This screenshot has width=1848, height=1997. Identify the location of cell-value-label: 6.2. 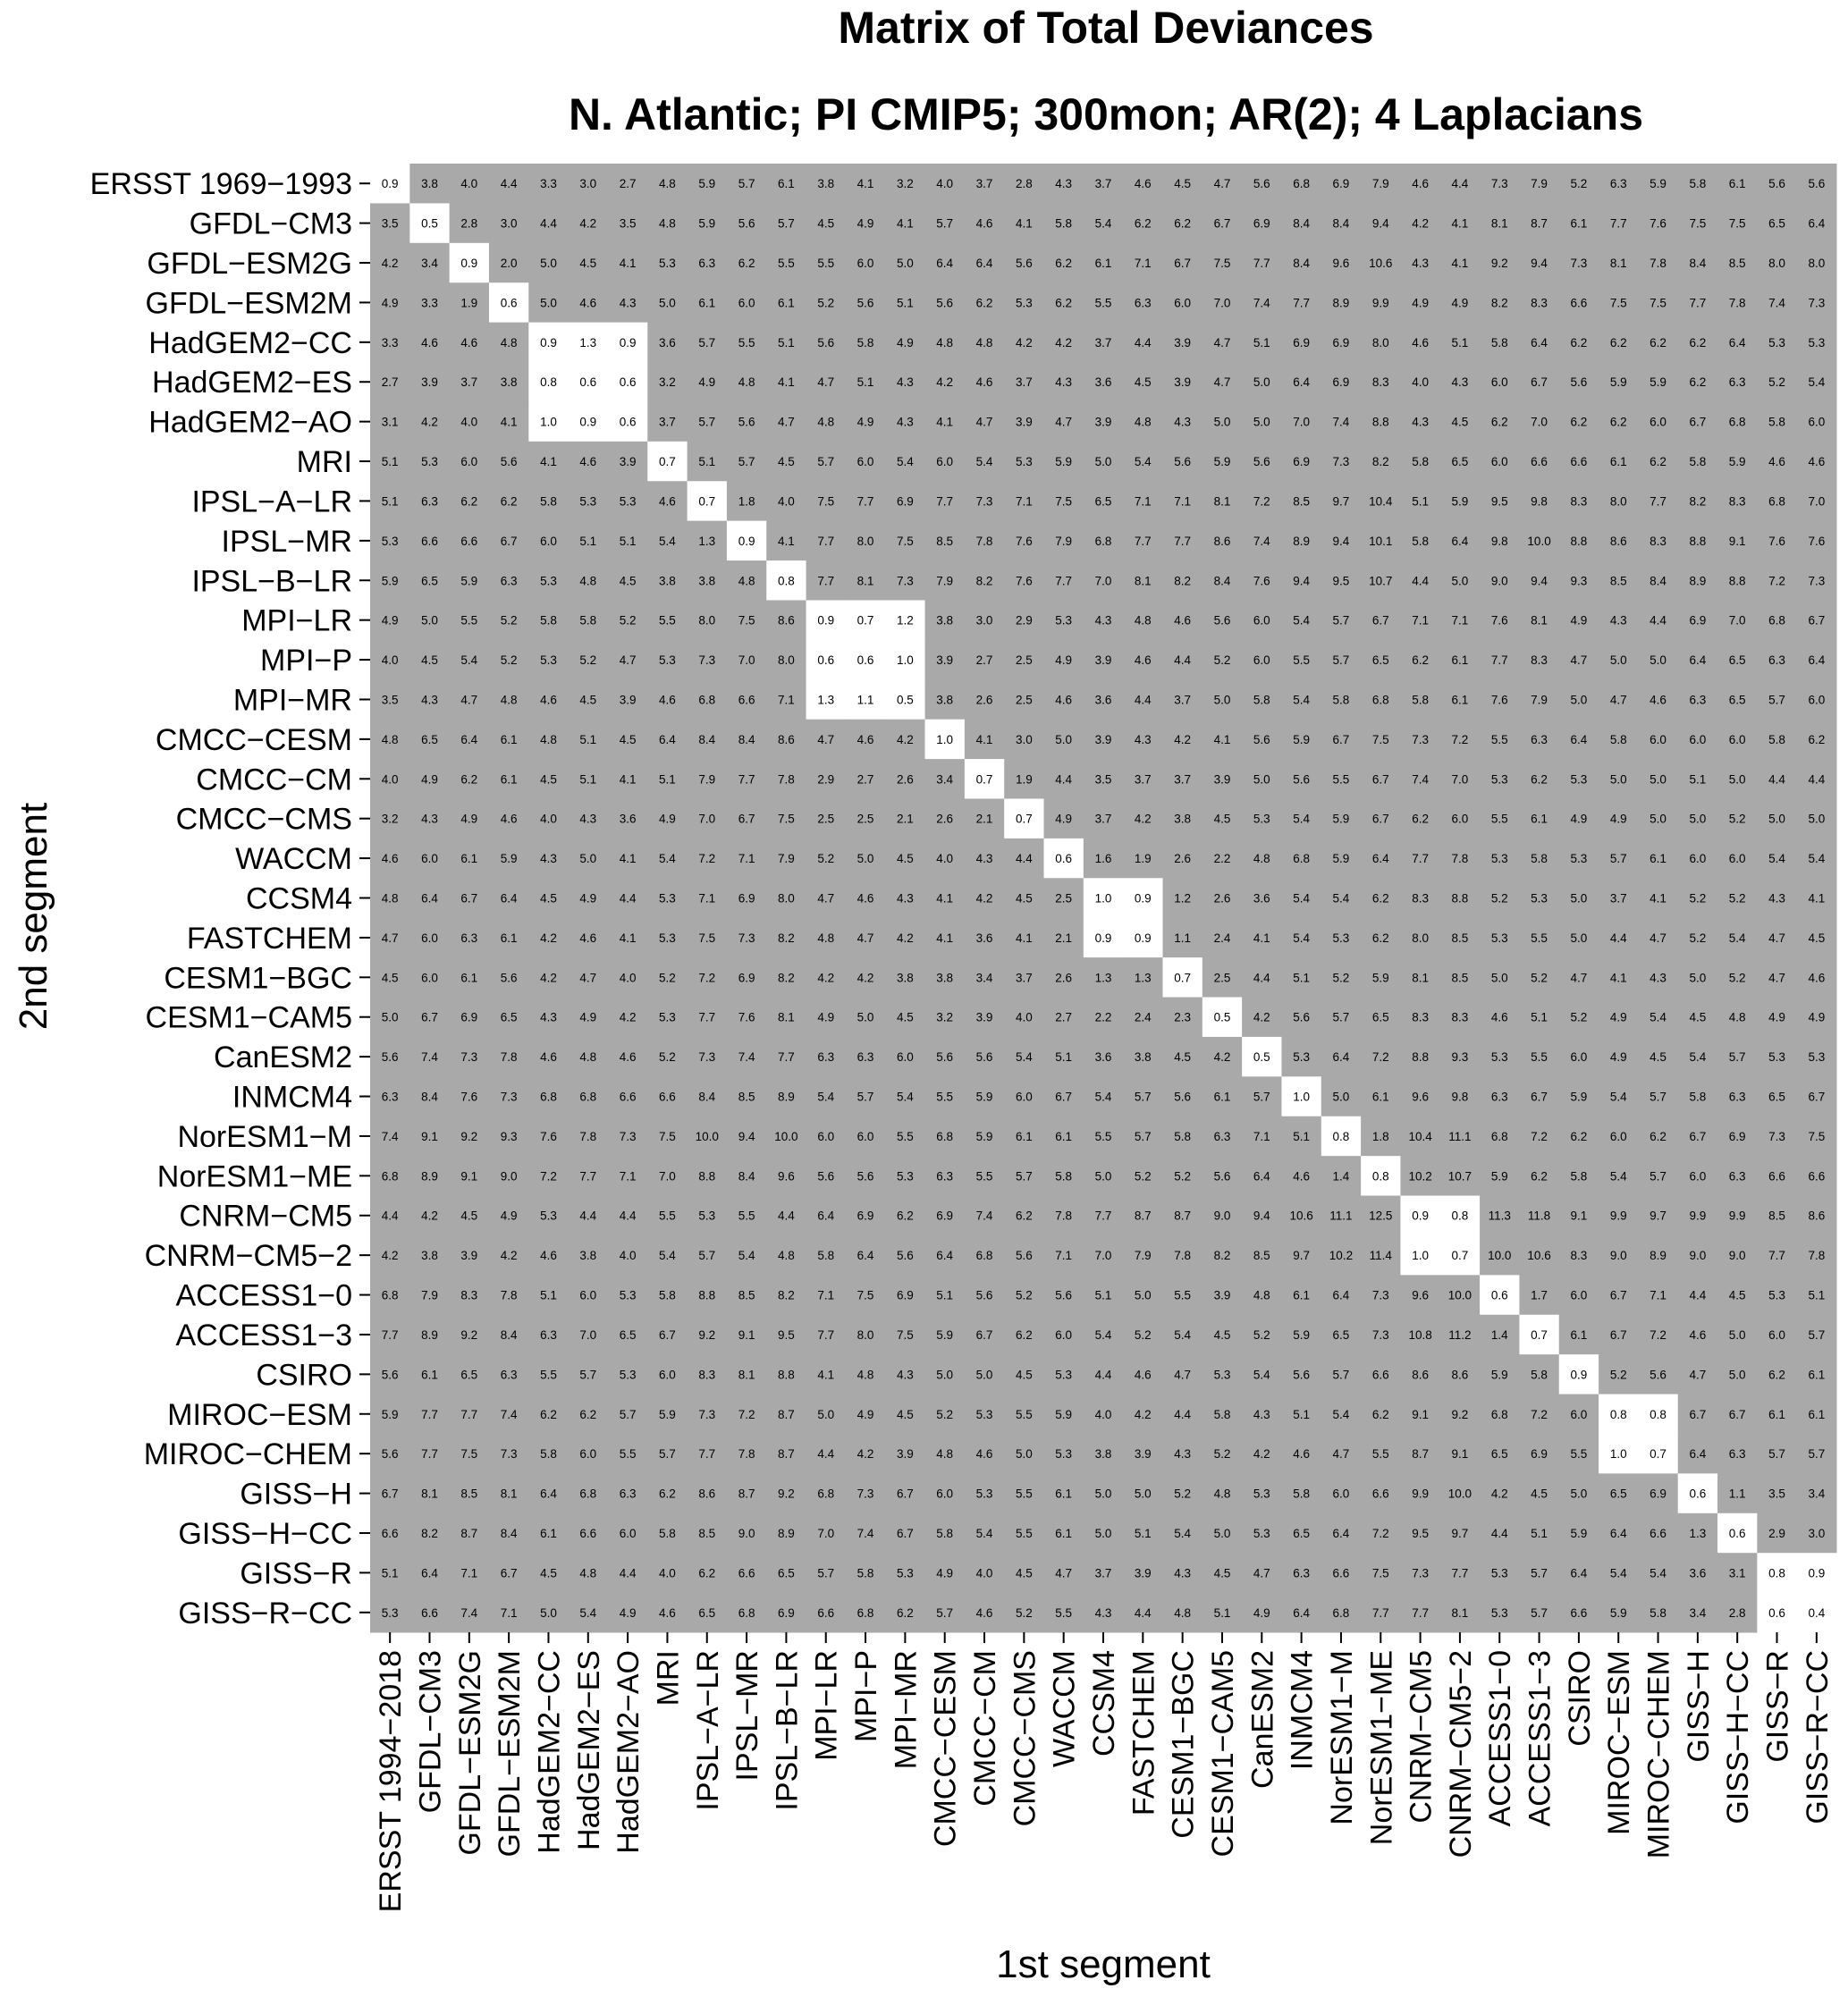
(1499, 422).